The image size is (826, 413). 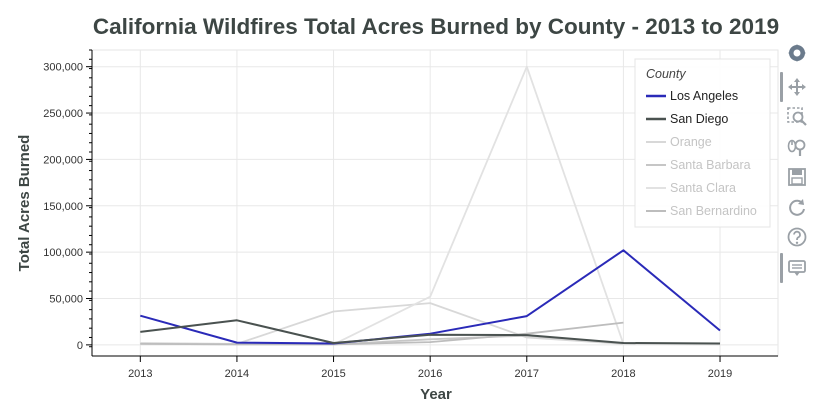 What do you see at coordinates (237, 374) in the screenshot?
I see `x-tick-label: 2014` at bounding box center [237, 374].